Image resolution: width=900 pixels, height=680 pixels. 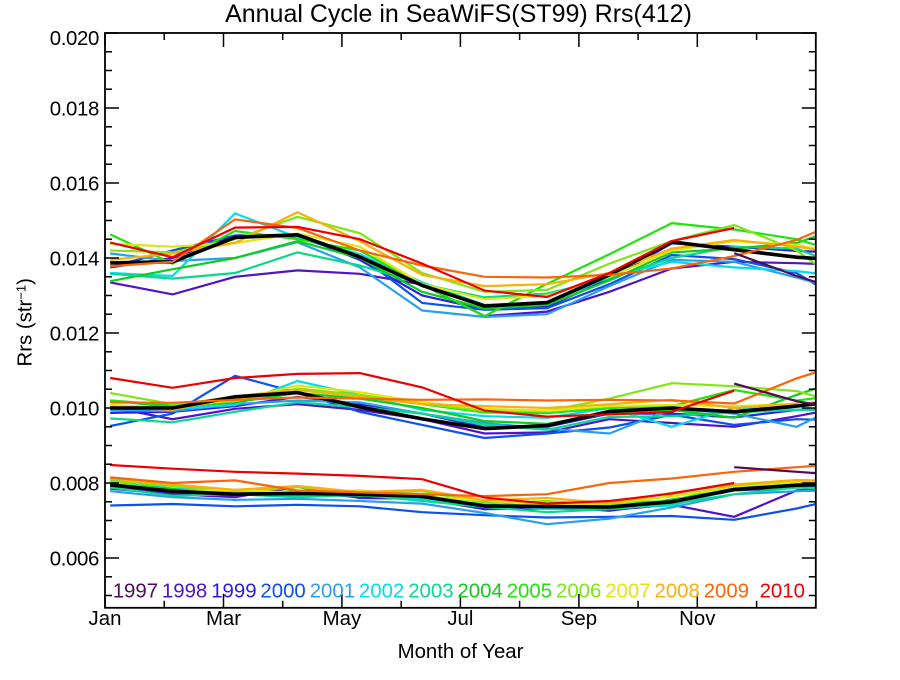 I want to click on svg-text: 0.006, so click(x=74, y=559).